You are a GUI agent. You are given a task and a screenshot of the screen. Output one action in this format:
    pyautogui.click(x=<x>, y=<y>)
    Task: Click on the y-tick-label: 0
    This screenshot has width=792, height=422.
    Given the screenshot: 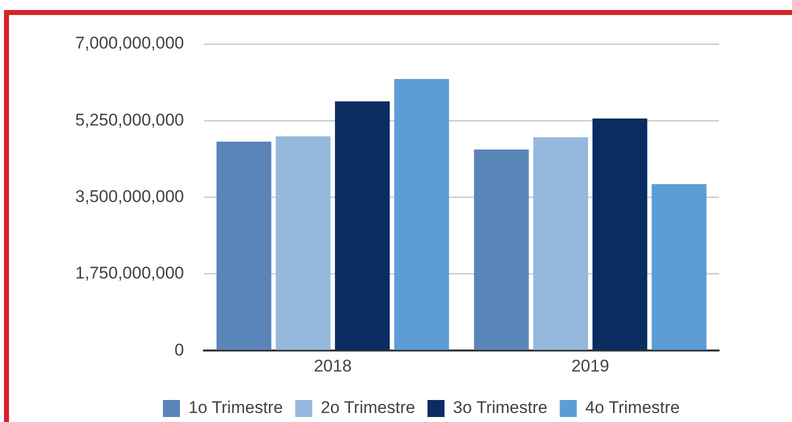 What is the action you would take?
    pyautogui.click(x=179, y=350)
    